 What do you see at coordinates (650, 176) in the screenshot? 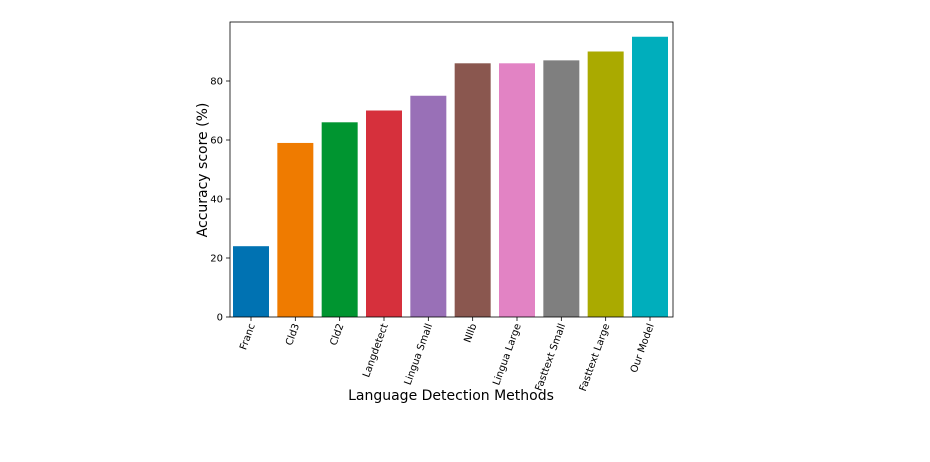
I see `bar-our-model` at bounding box center [650, 176].